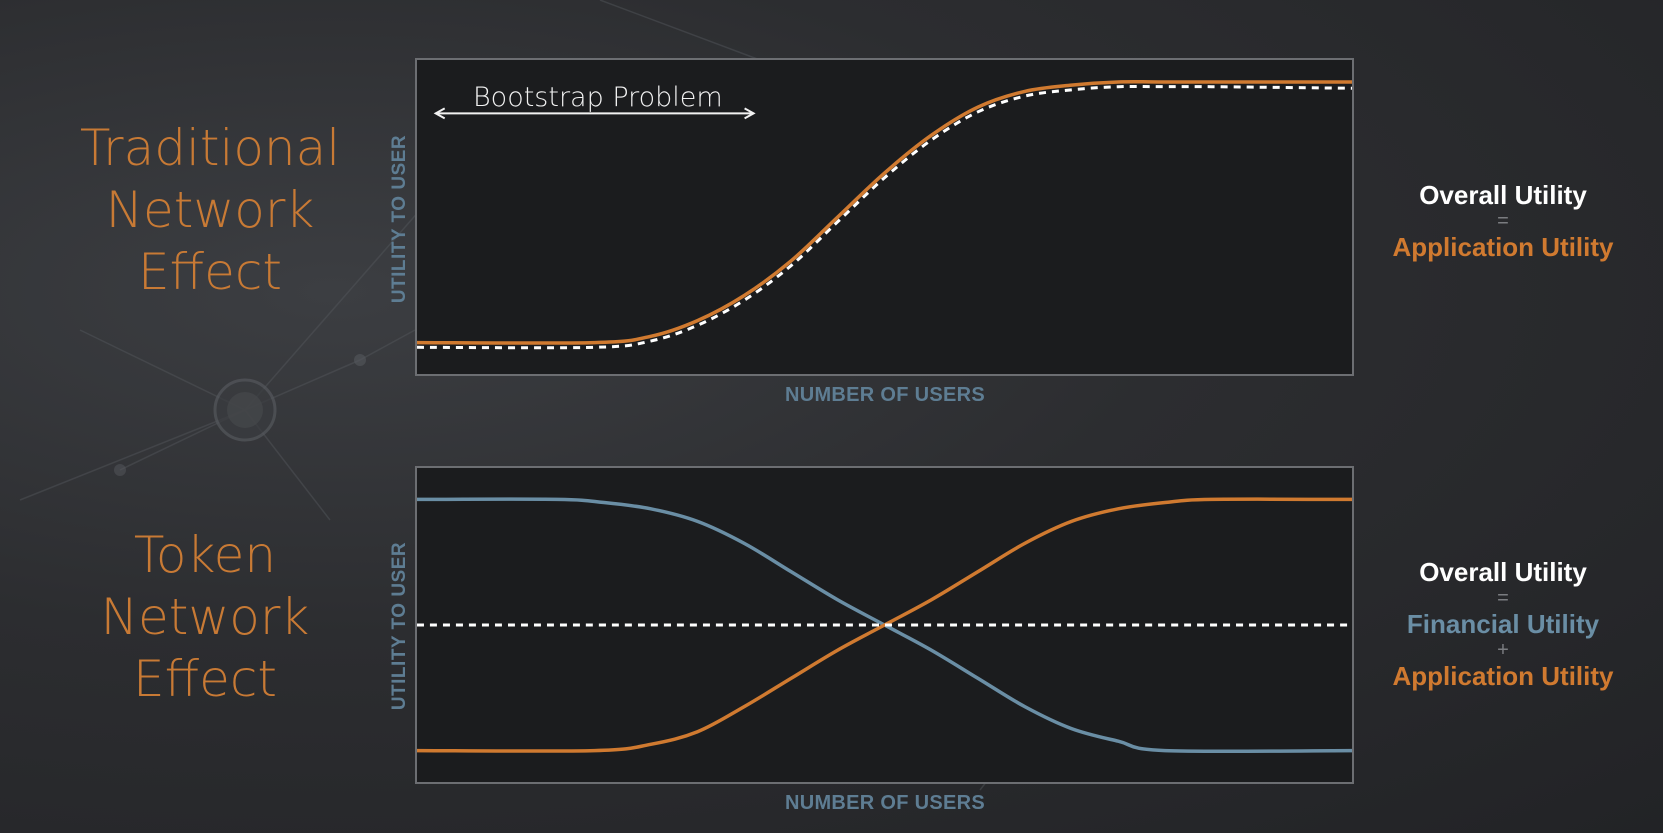 The width and height of the screenshot is (1663, 833). What do you see at coordinates (885, 395) in the screenshot?
I see `chart1-xlabel: NUMBER OF USERS` at bounding box center [885, 395].